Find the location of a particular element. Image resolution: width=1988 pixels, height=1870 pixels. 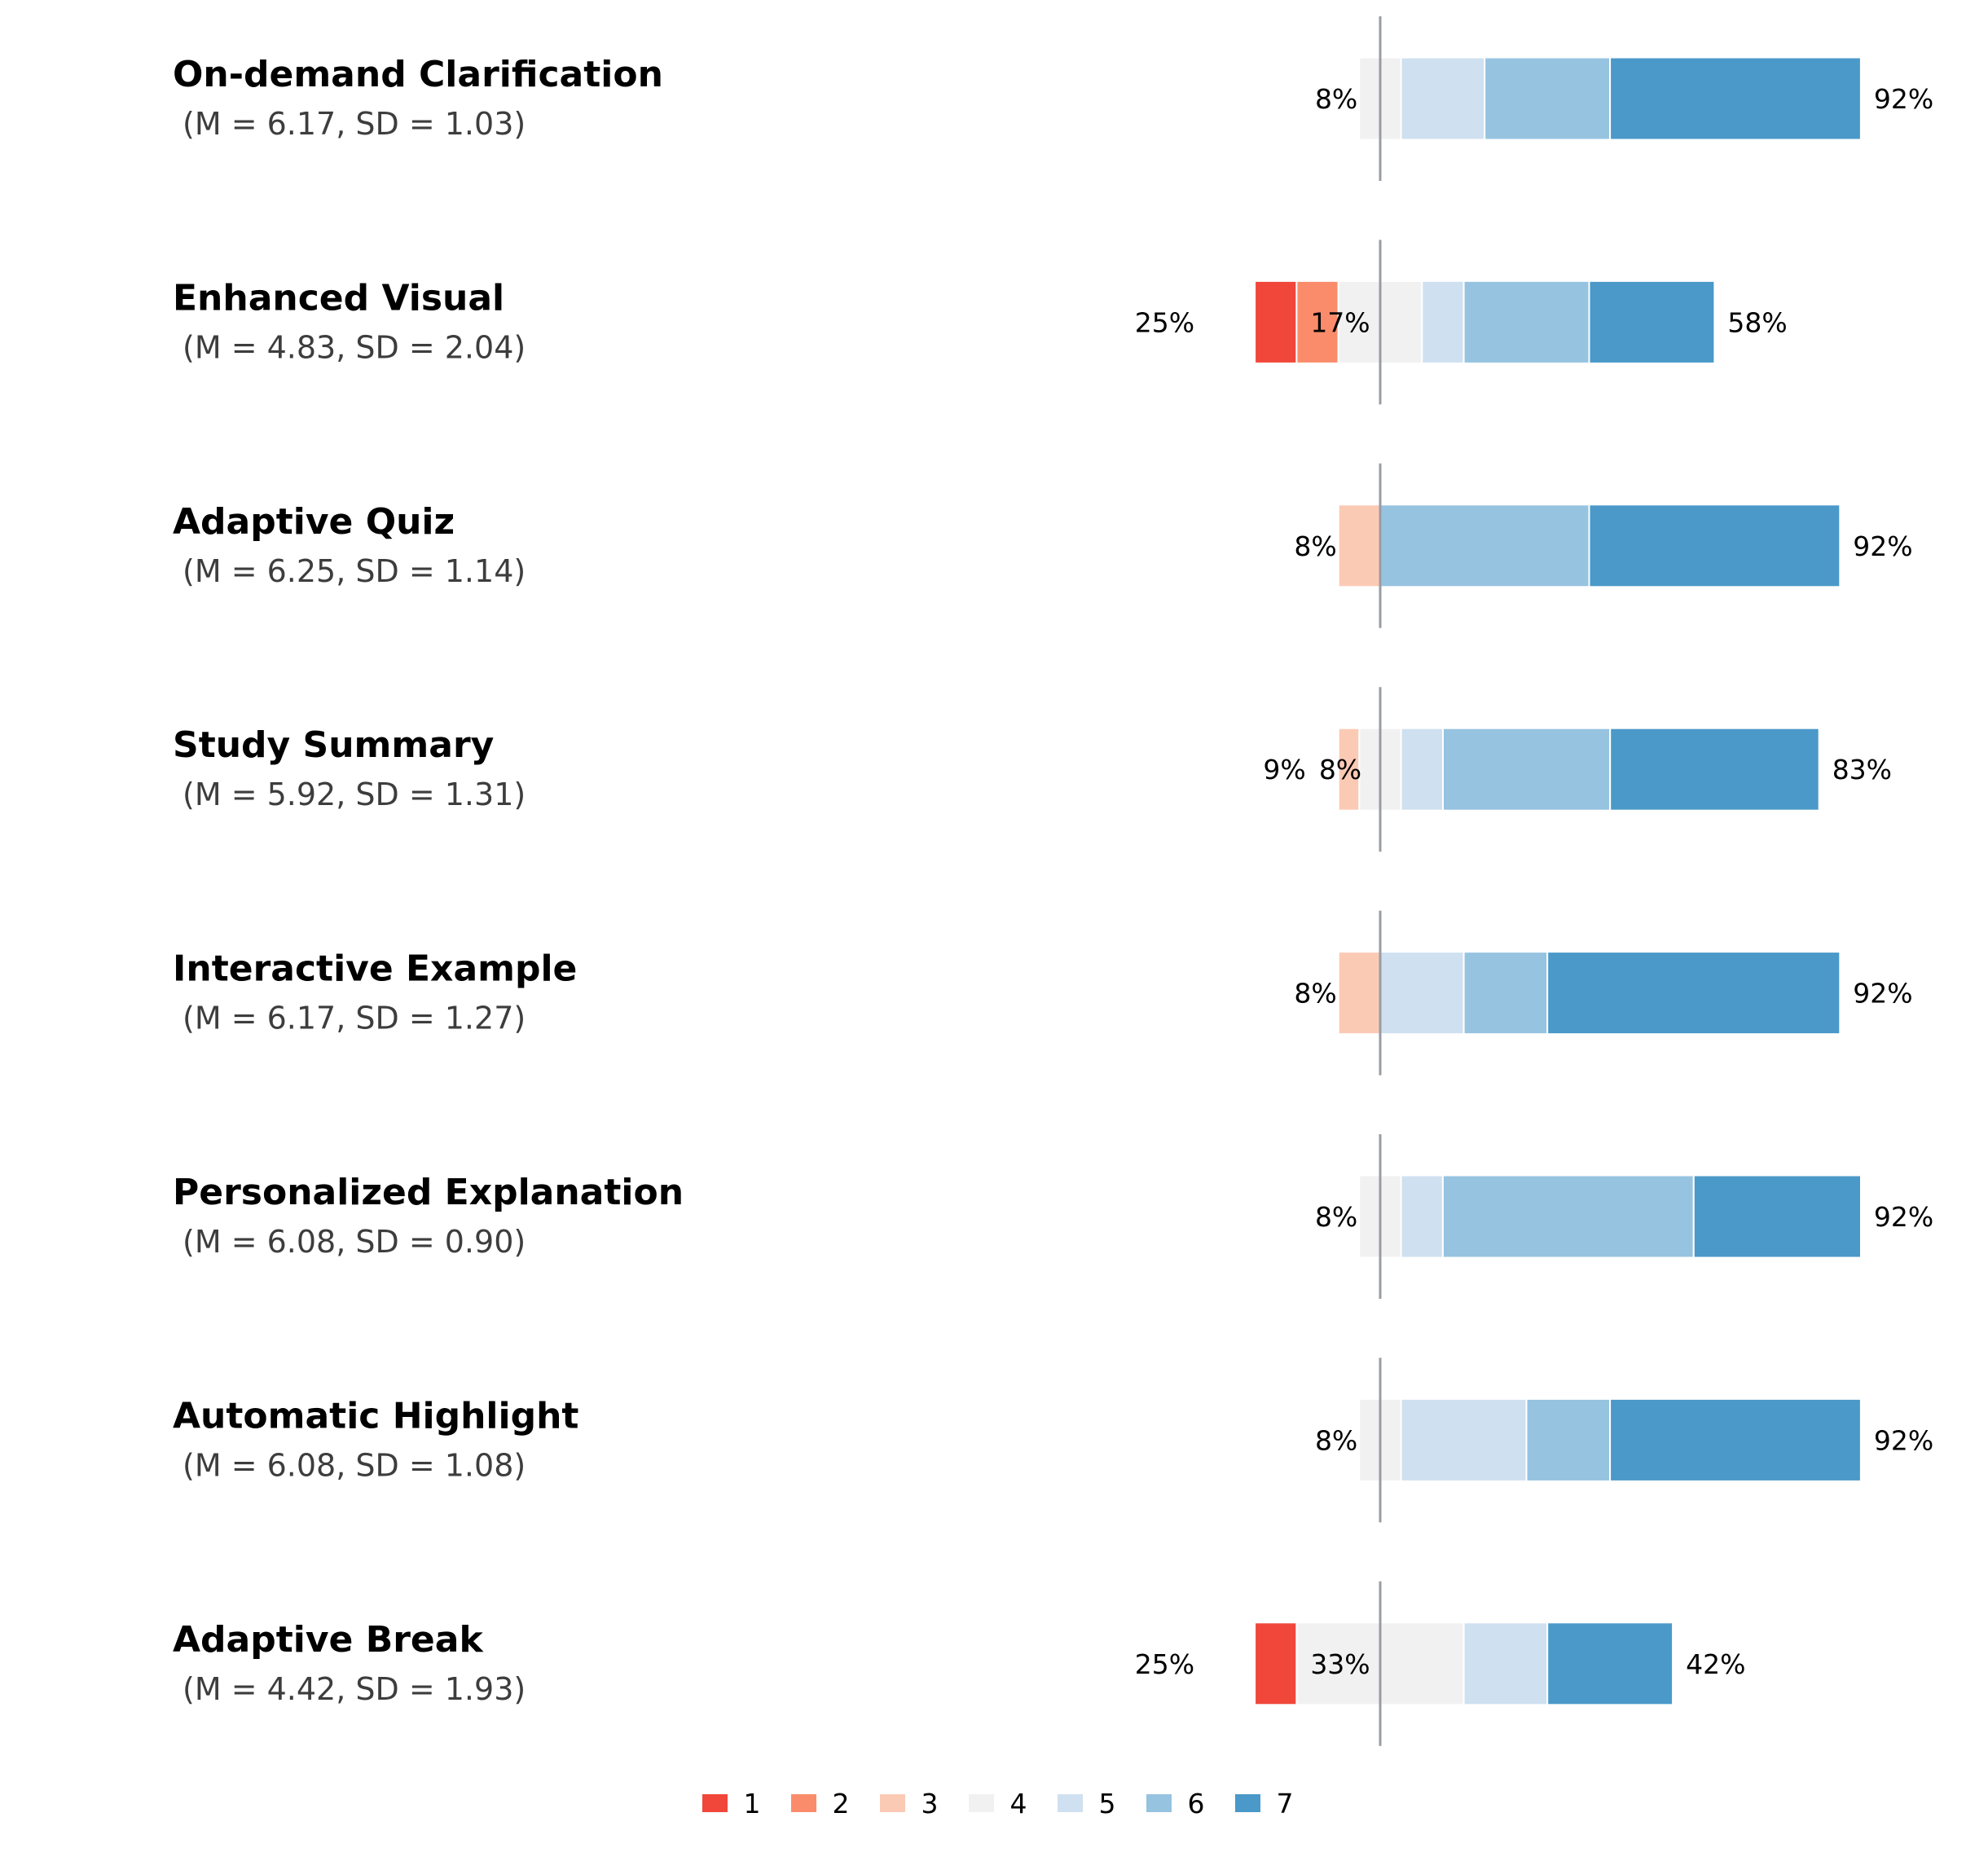

item-title: Study Summary is located at coordinates (333, 745).